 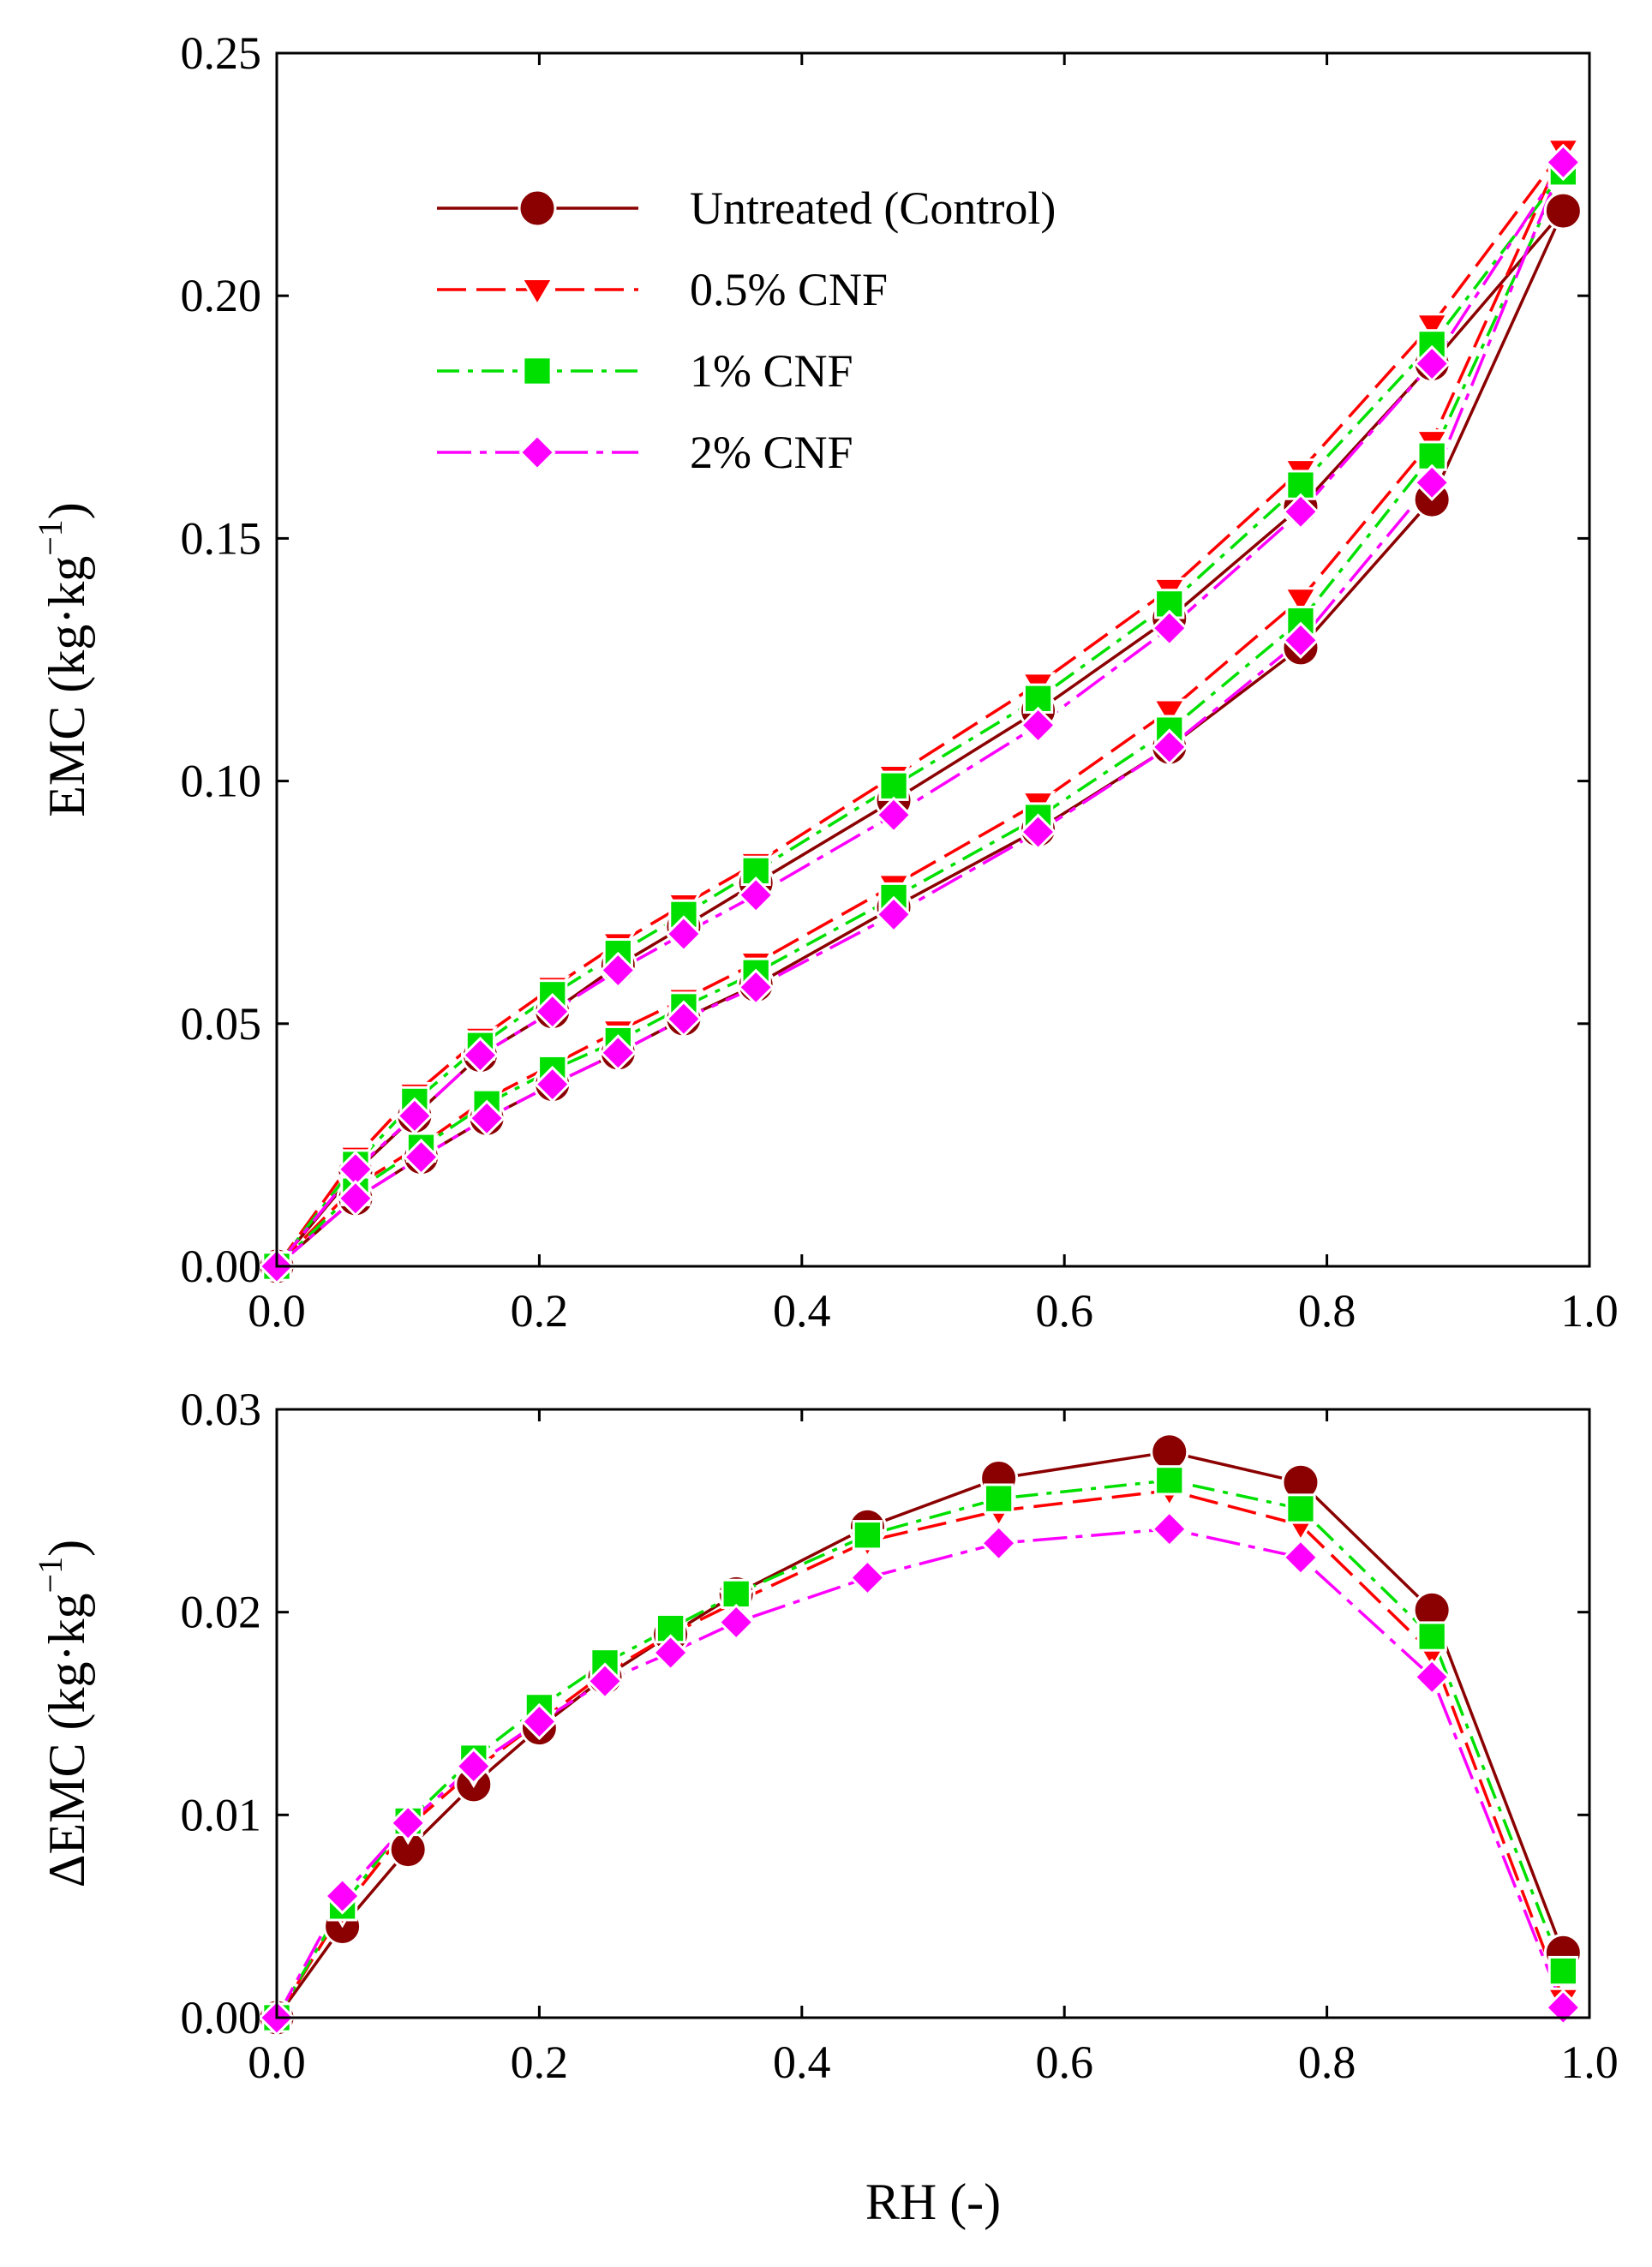 I want to click on top-x-tick-label: 0.2, so click(x=540, y=1311).